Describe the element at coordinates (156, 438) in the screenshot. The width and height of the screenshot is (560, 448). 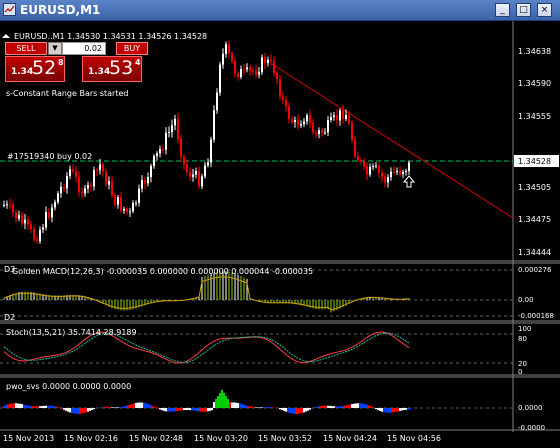
I see `time-label-2: 15 Nov 02:48` at that location.